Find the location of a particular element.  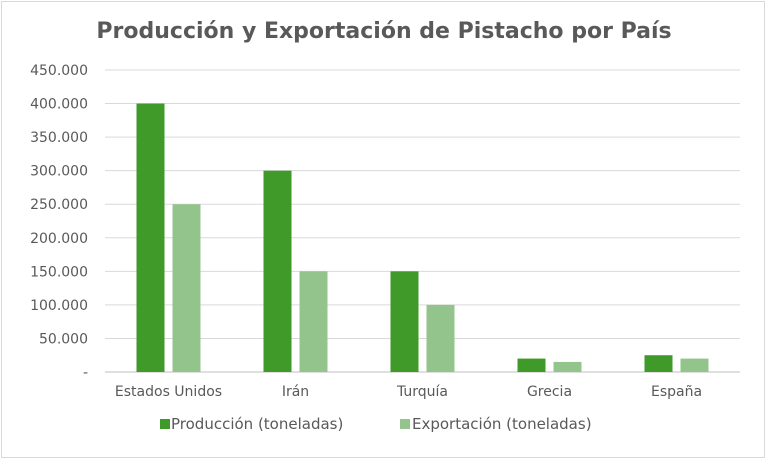

y-tick-label: 250.000 is located at coordinates (59, 205).